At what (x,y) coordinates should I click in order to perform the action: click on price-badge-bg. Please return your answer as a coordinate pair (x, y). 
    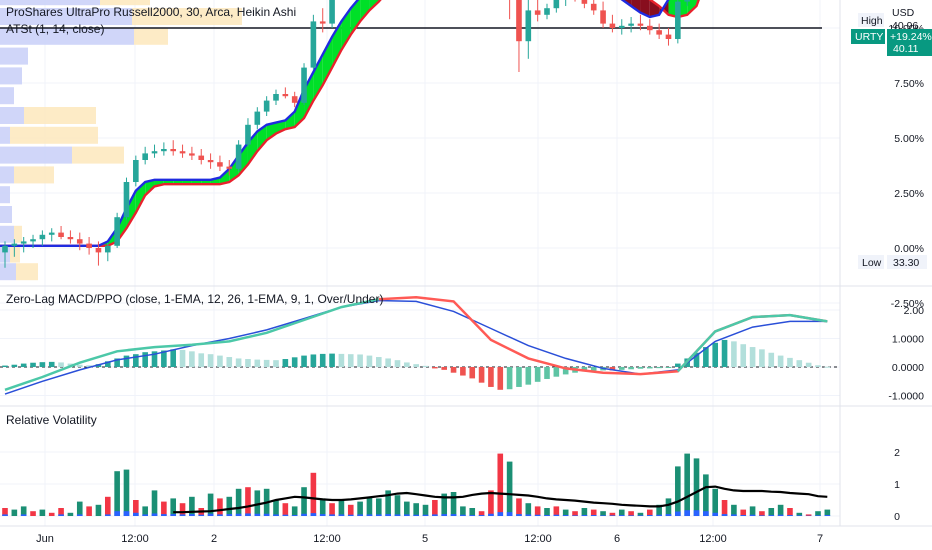
    Looking at the image, I should click on (909, 42).